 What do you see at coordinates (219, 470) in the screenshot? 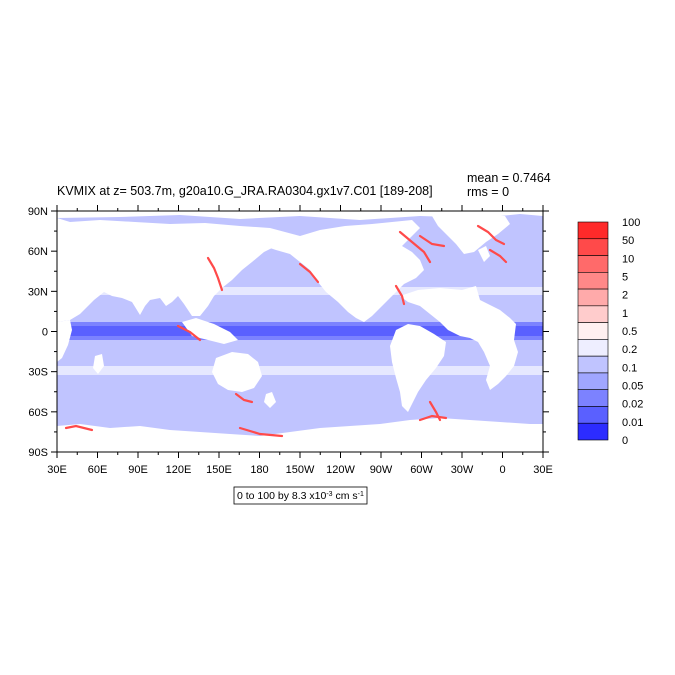
I see `lon-label: 150E` at bounding box center [219, 470].